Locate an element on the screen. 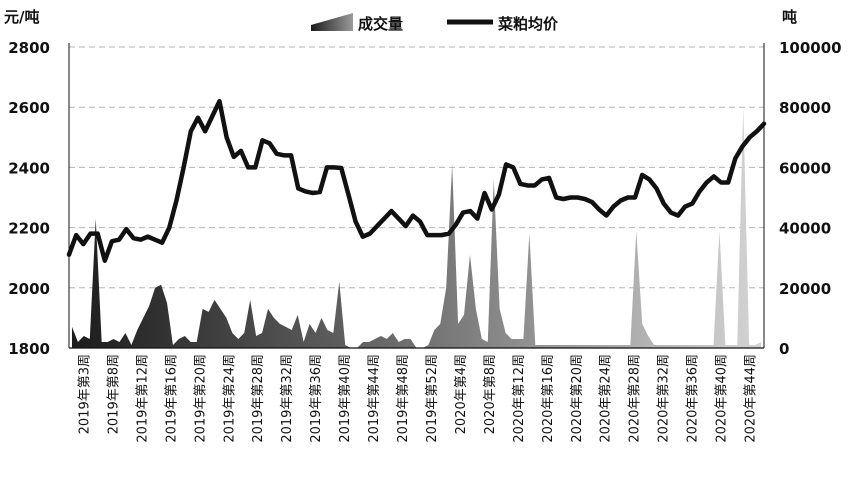 The image size is (854, 494). x-tick-label: 2019年第40周 is located at coordinates (345, 398).